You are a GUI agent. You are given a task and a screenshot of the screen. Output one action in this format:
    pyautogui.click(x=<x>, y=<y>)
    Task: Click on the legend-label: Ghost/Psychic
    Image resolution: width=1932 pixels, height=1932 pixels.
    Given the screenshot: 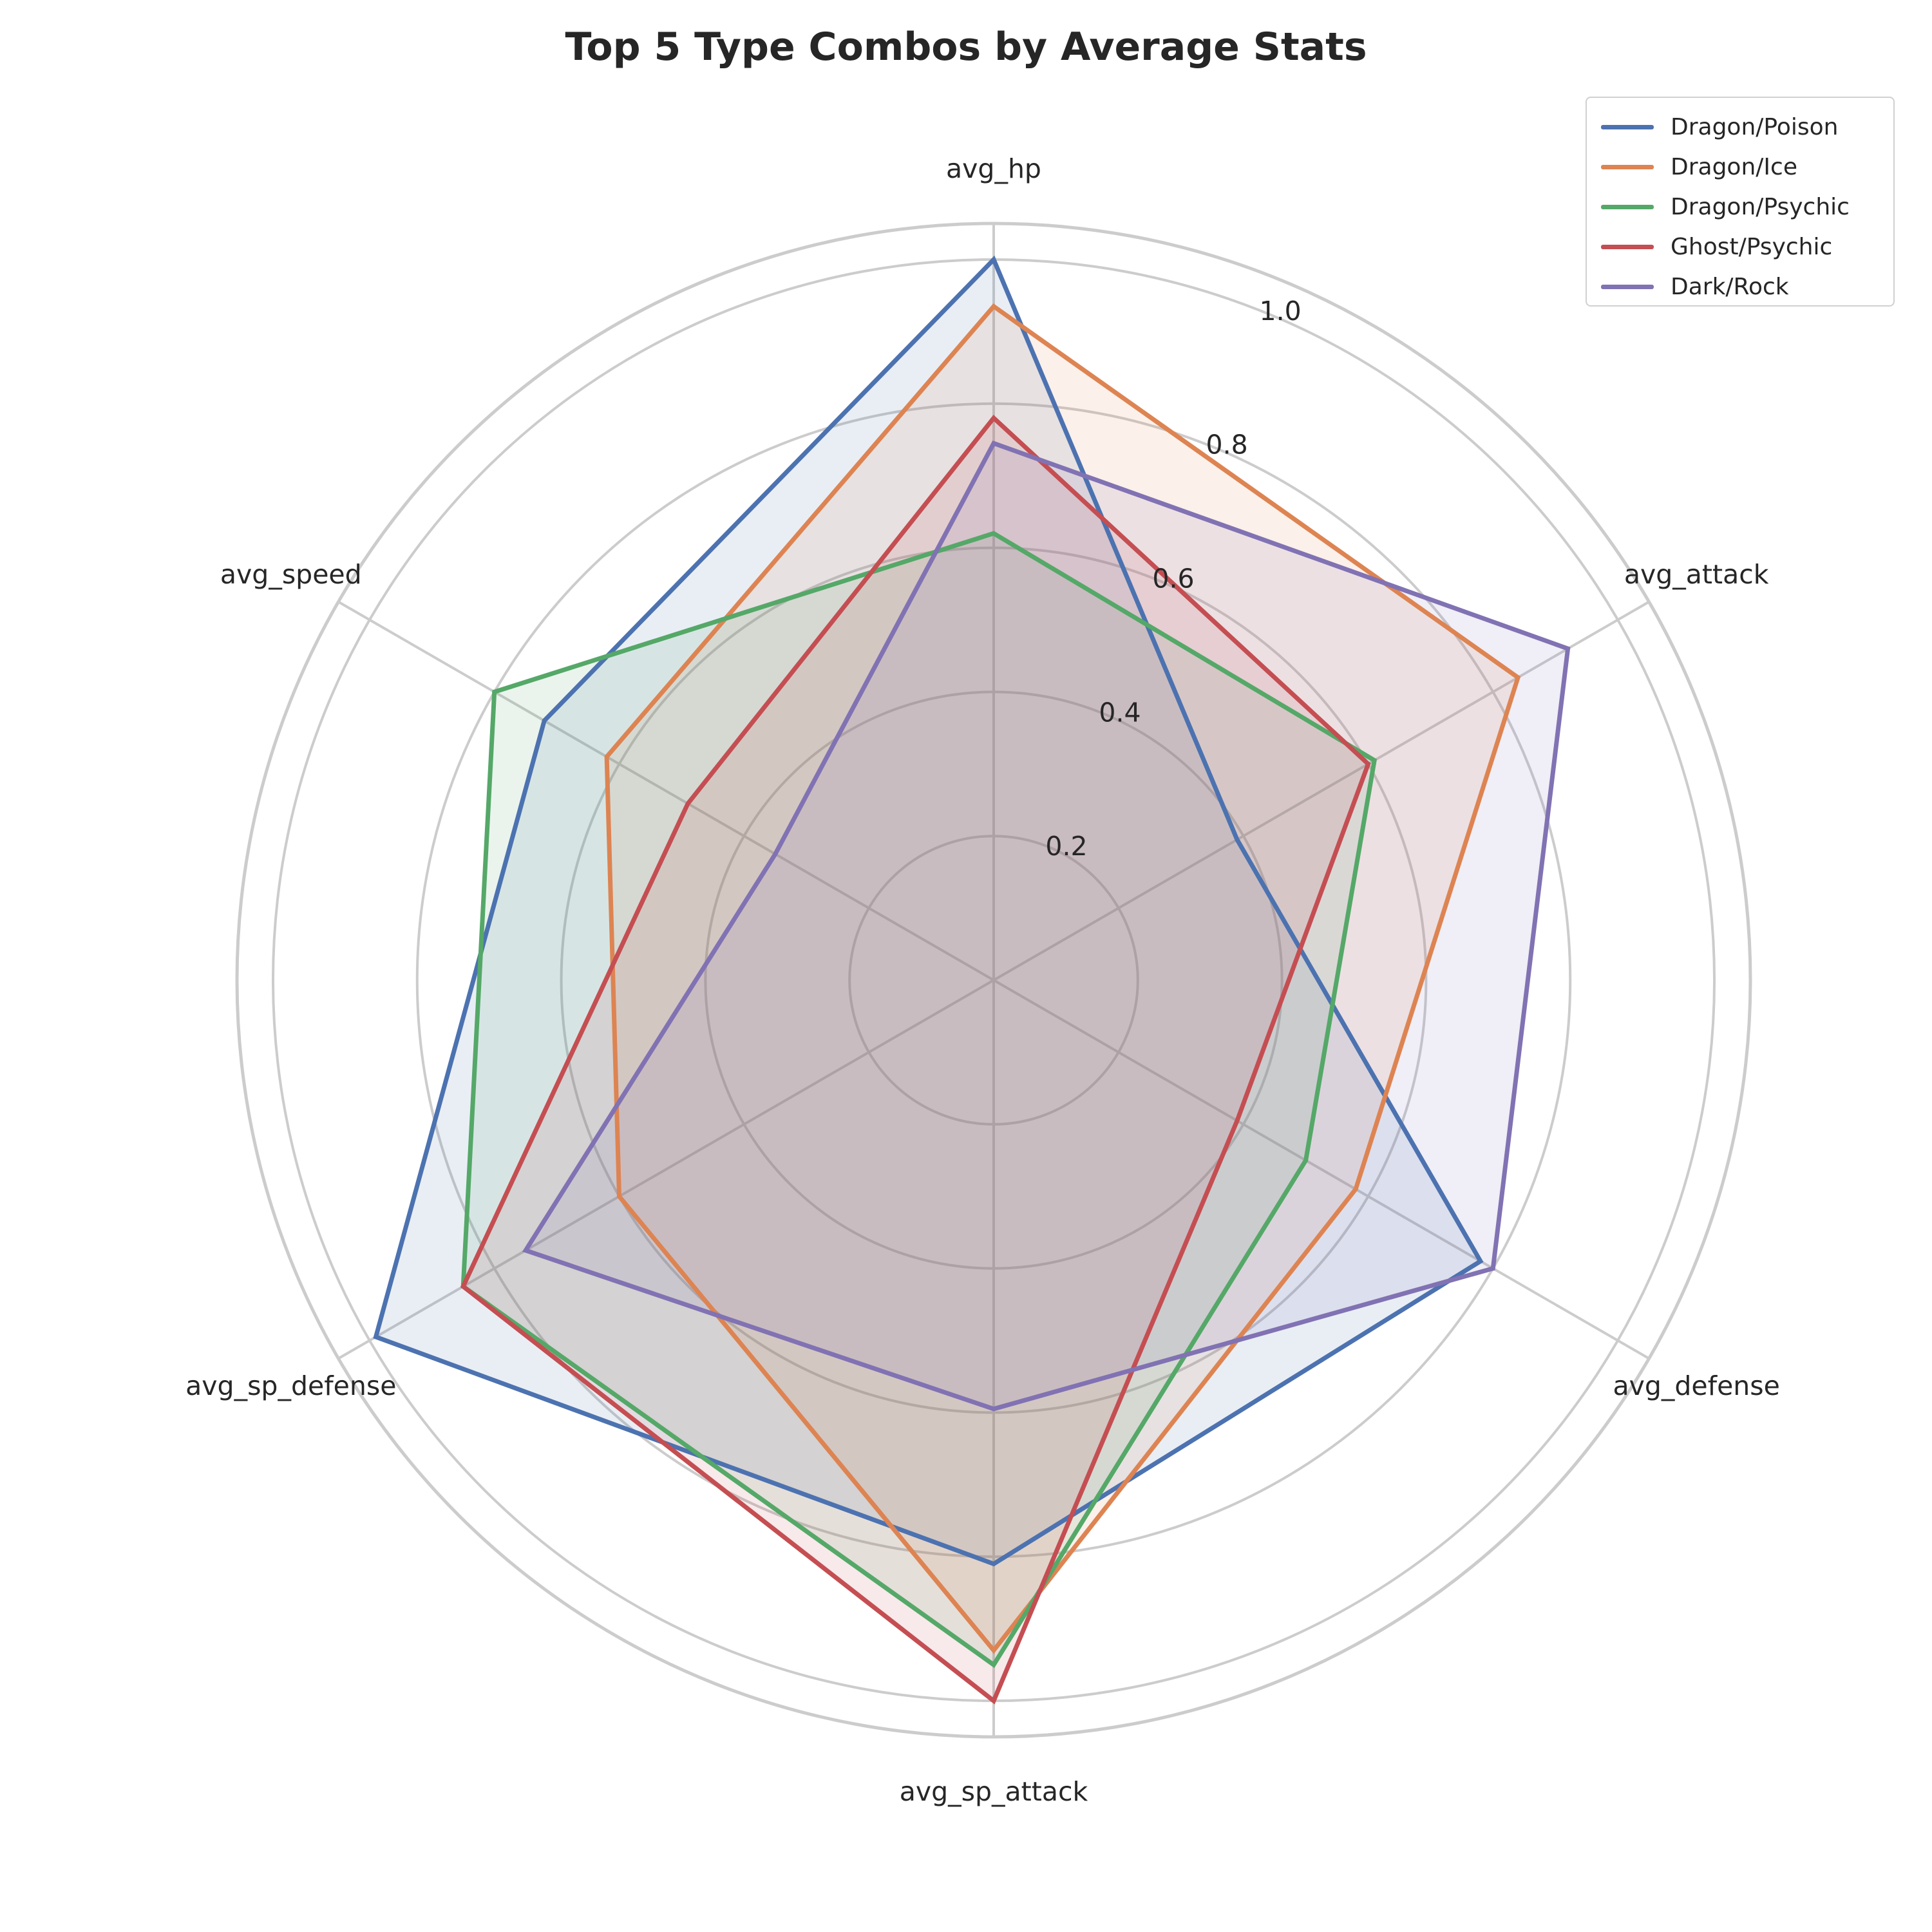 What is the action you would take?
    pyautogui.click(x=1752, y=247)
    